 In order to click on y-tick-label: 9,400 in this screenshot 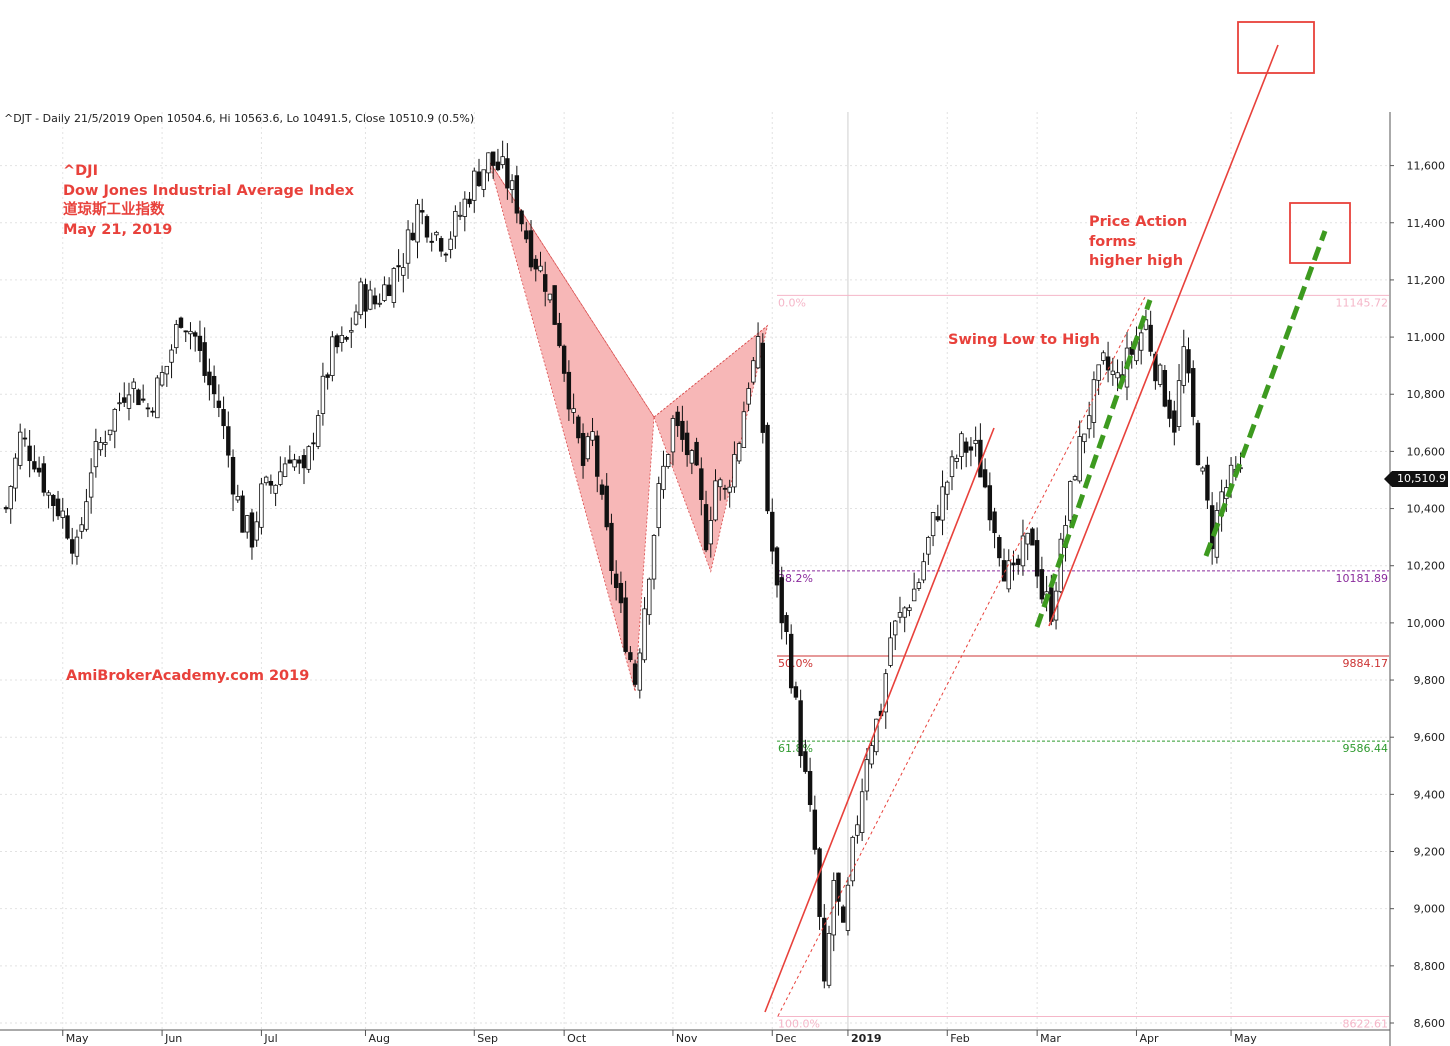, I will do `click(1430, 794)`.